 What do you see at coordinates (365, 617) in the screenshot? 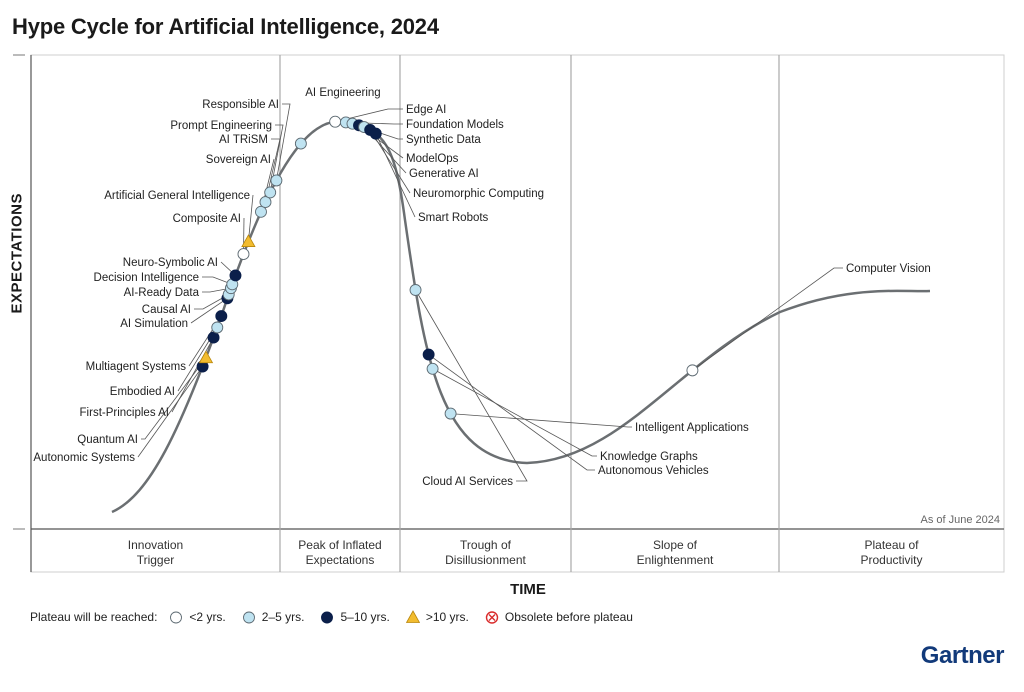
I see `legend-label-5to10: 5–10 yrs.` at bounding box center [365, 617].